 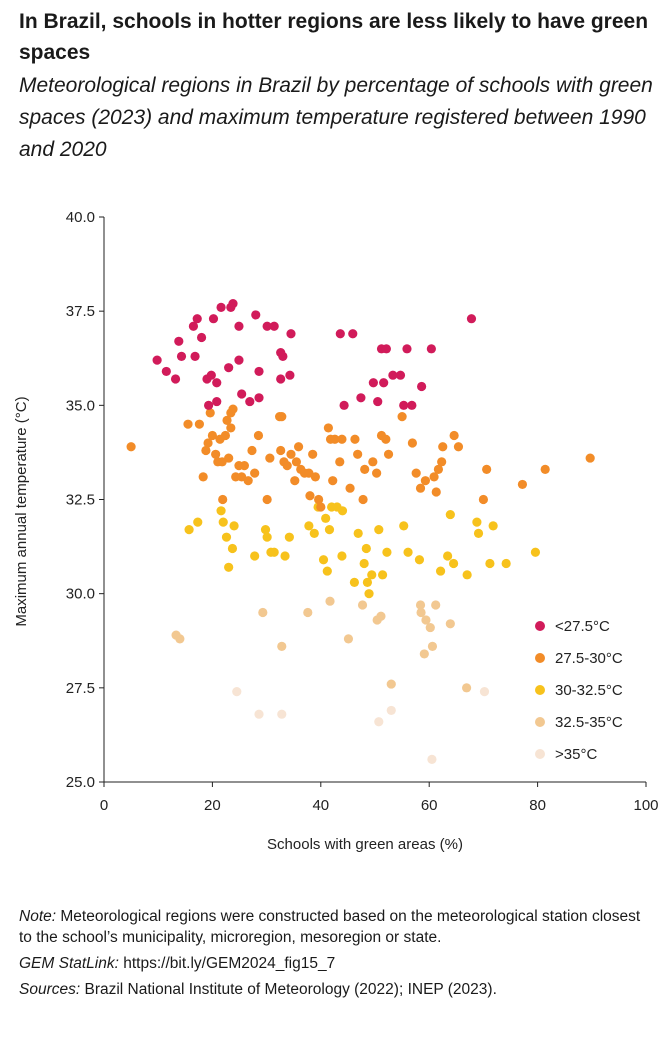 What do you see at coordinates (365, 844) in the screenshot?
I see `x-axis-label: Schools with green areas (%)` at bounding box center [365, 844].